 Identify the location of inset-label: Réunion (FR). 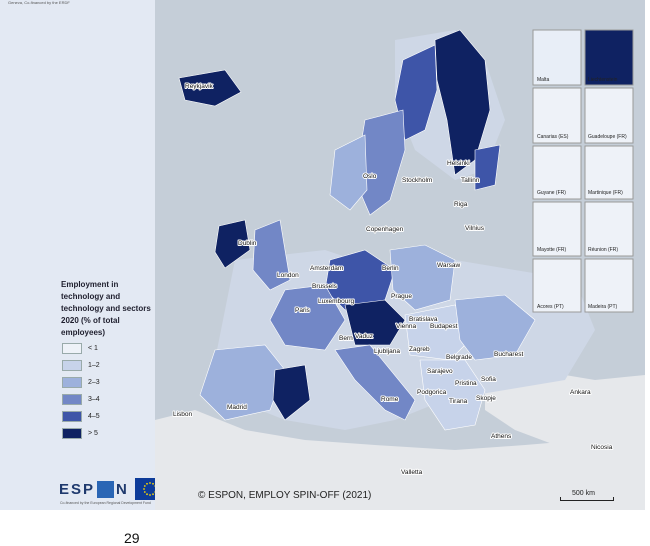
(603, 250).